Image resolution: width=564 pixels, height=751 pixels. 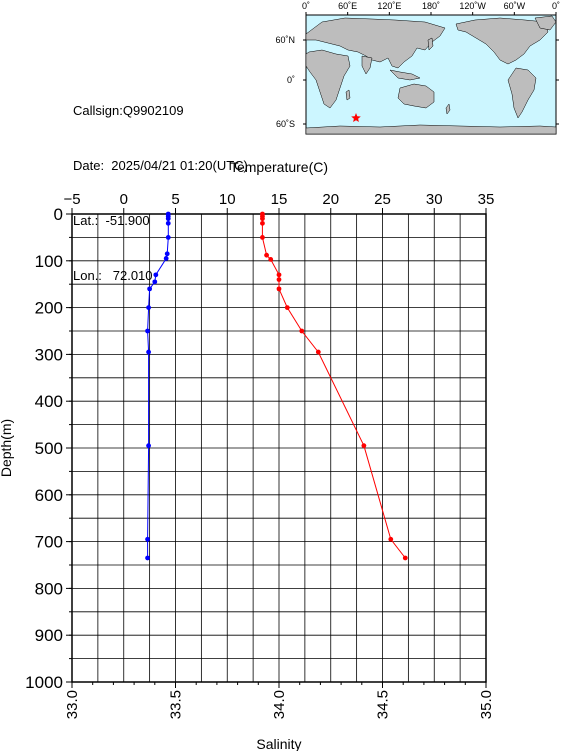 What do you see at coordinates (175, 199) in the screenshot?
I see `temperature-tick-label: 5` at bounding box center [175, 199].